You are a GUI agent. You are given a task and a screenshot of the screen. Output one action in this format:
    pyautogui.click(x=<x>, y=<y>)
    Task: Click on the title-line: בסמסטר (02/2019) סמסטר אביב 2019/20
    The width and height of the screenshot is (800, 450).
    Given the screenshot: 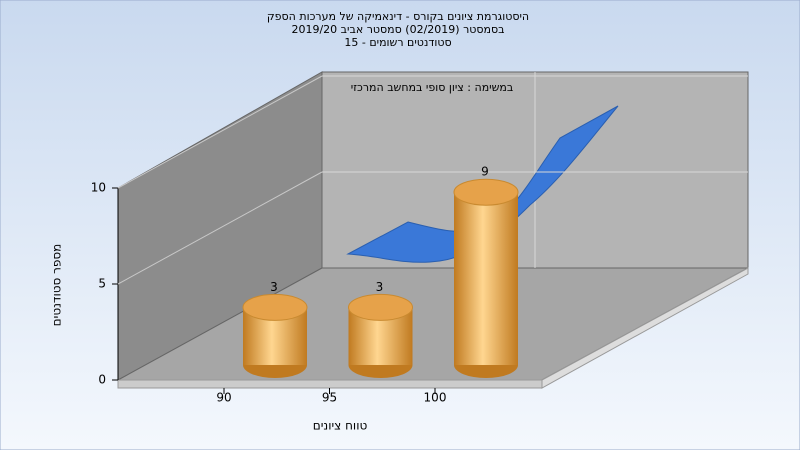 What is the action you would take?
    pyautogui.click(x=397, y=29)
    